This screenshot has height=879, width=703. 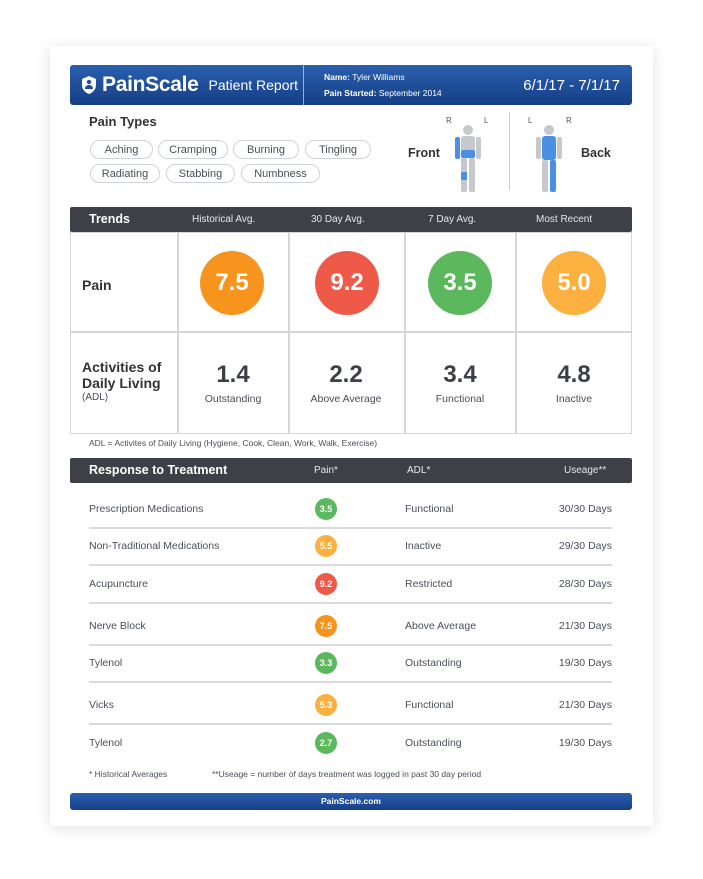 What do you see at coordinates (158, 470) in the screenshot?
I see `response-title: Response to Treatment` at bounding box center [158, 470].